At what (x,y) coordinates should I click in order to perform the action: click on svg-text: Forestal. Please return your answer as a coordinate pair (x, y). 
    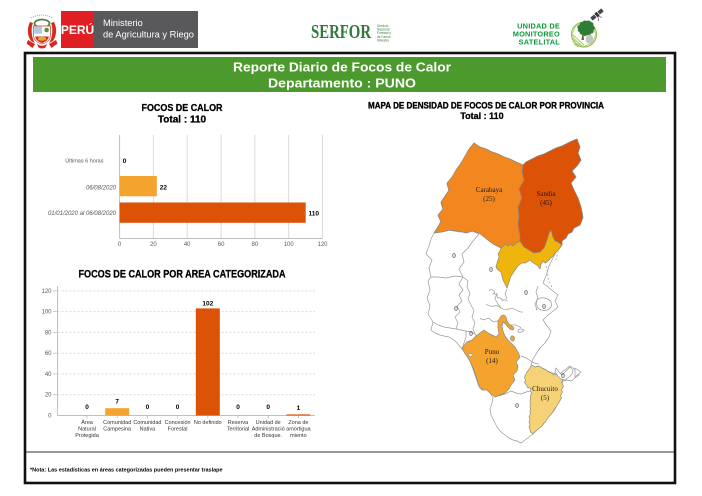
    Looking at the image, I should click on (178, 430).